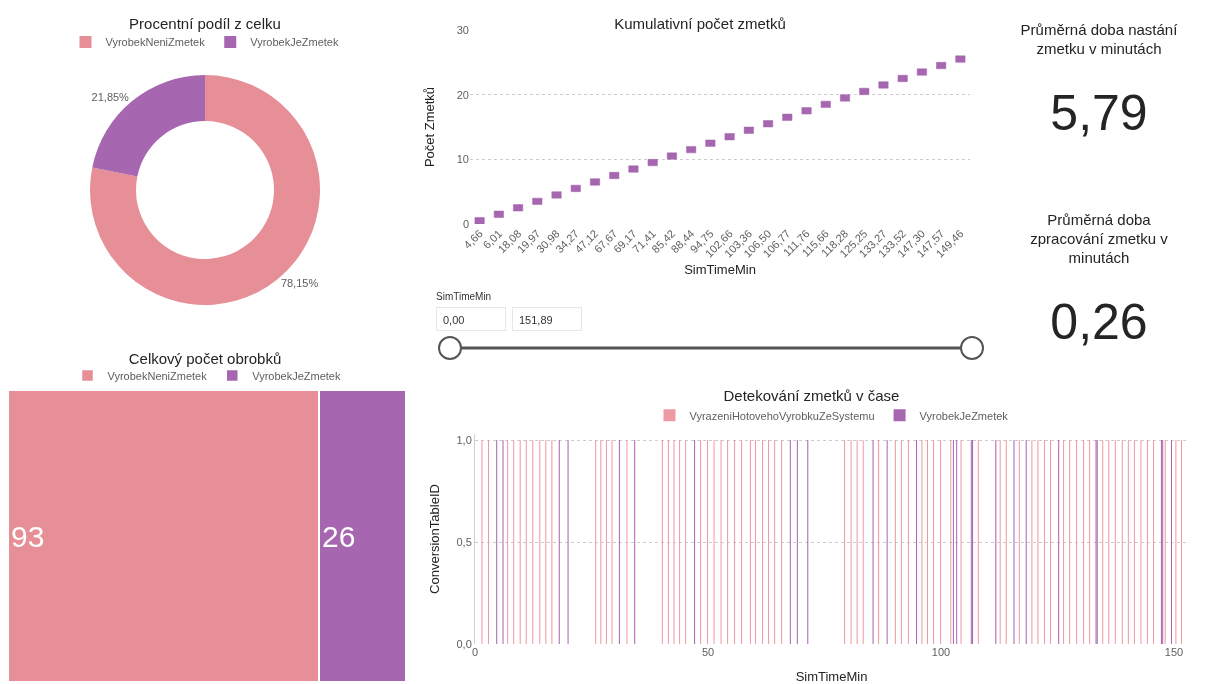 The height and width of the screenshot is (684, 1208). Describe the element at coordinates (700, 23) in the screenshot. I see `chart-title: Kumulativní počet zmetků` at that location.